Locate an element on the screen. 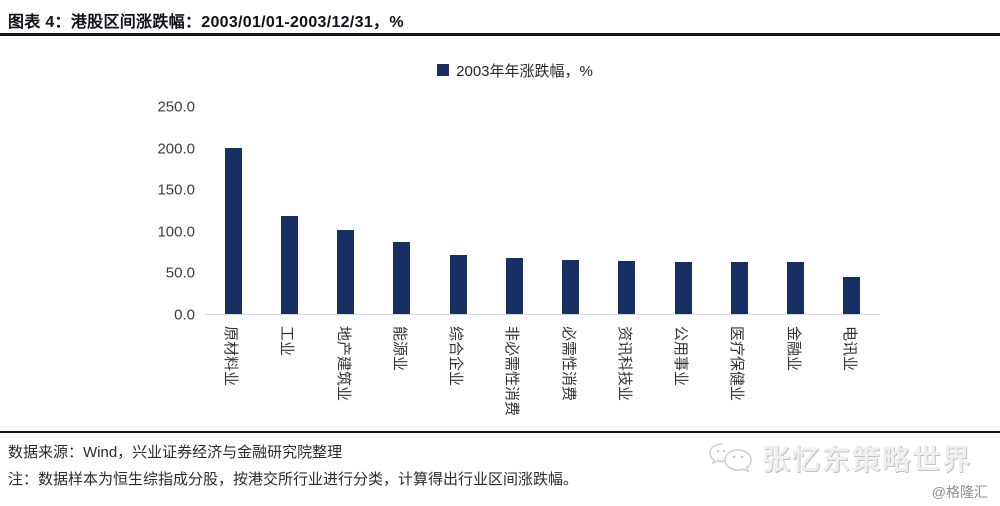 The height and width of the screenshot is (506, 1000). note-text: 注：数据样本为恒生综指成分股，按港交所行业进行分类，计算得出行业区间涨跌幅。 is located at coordinates (293, 479).